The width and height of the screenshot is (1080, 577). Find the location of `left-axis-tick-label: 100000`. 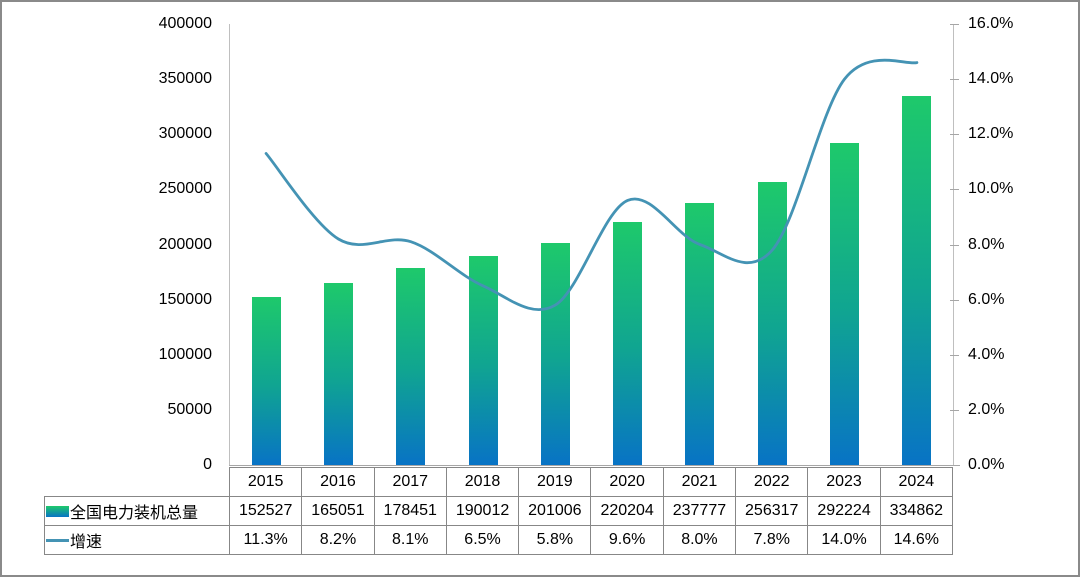

left-axis-tick-label: 100000 is located at coordinates (185, 354).